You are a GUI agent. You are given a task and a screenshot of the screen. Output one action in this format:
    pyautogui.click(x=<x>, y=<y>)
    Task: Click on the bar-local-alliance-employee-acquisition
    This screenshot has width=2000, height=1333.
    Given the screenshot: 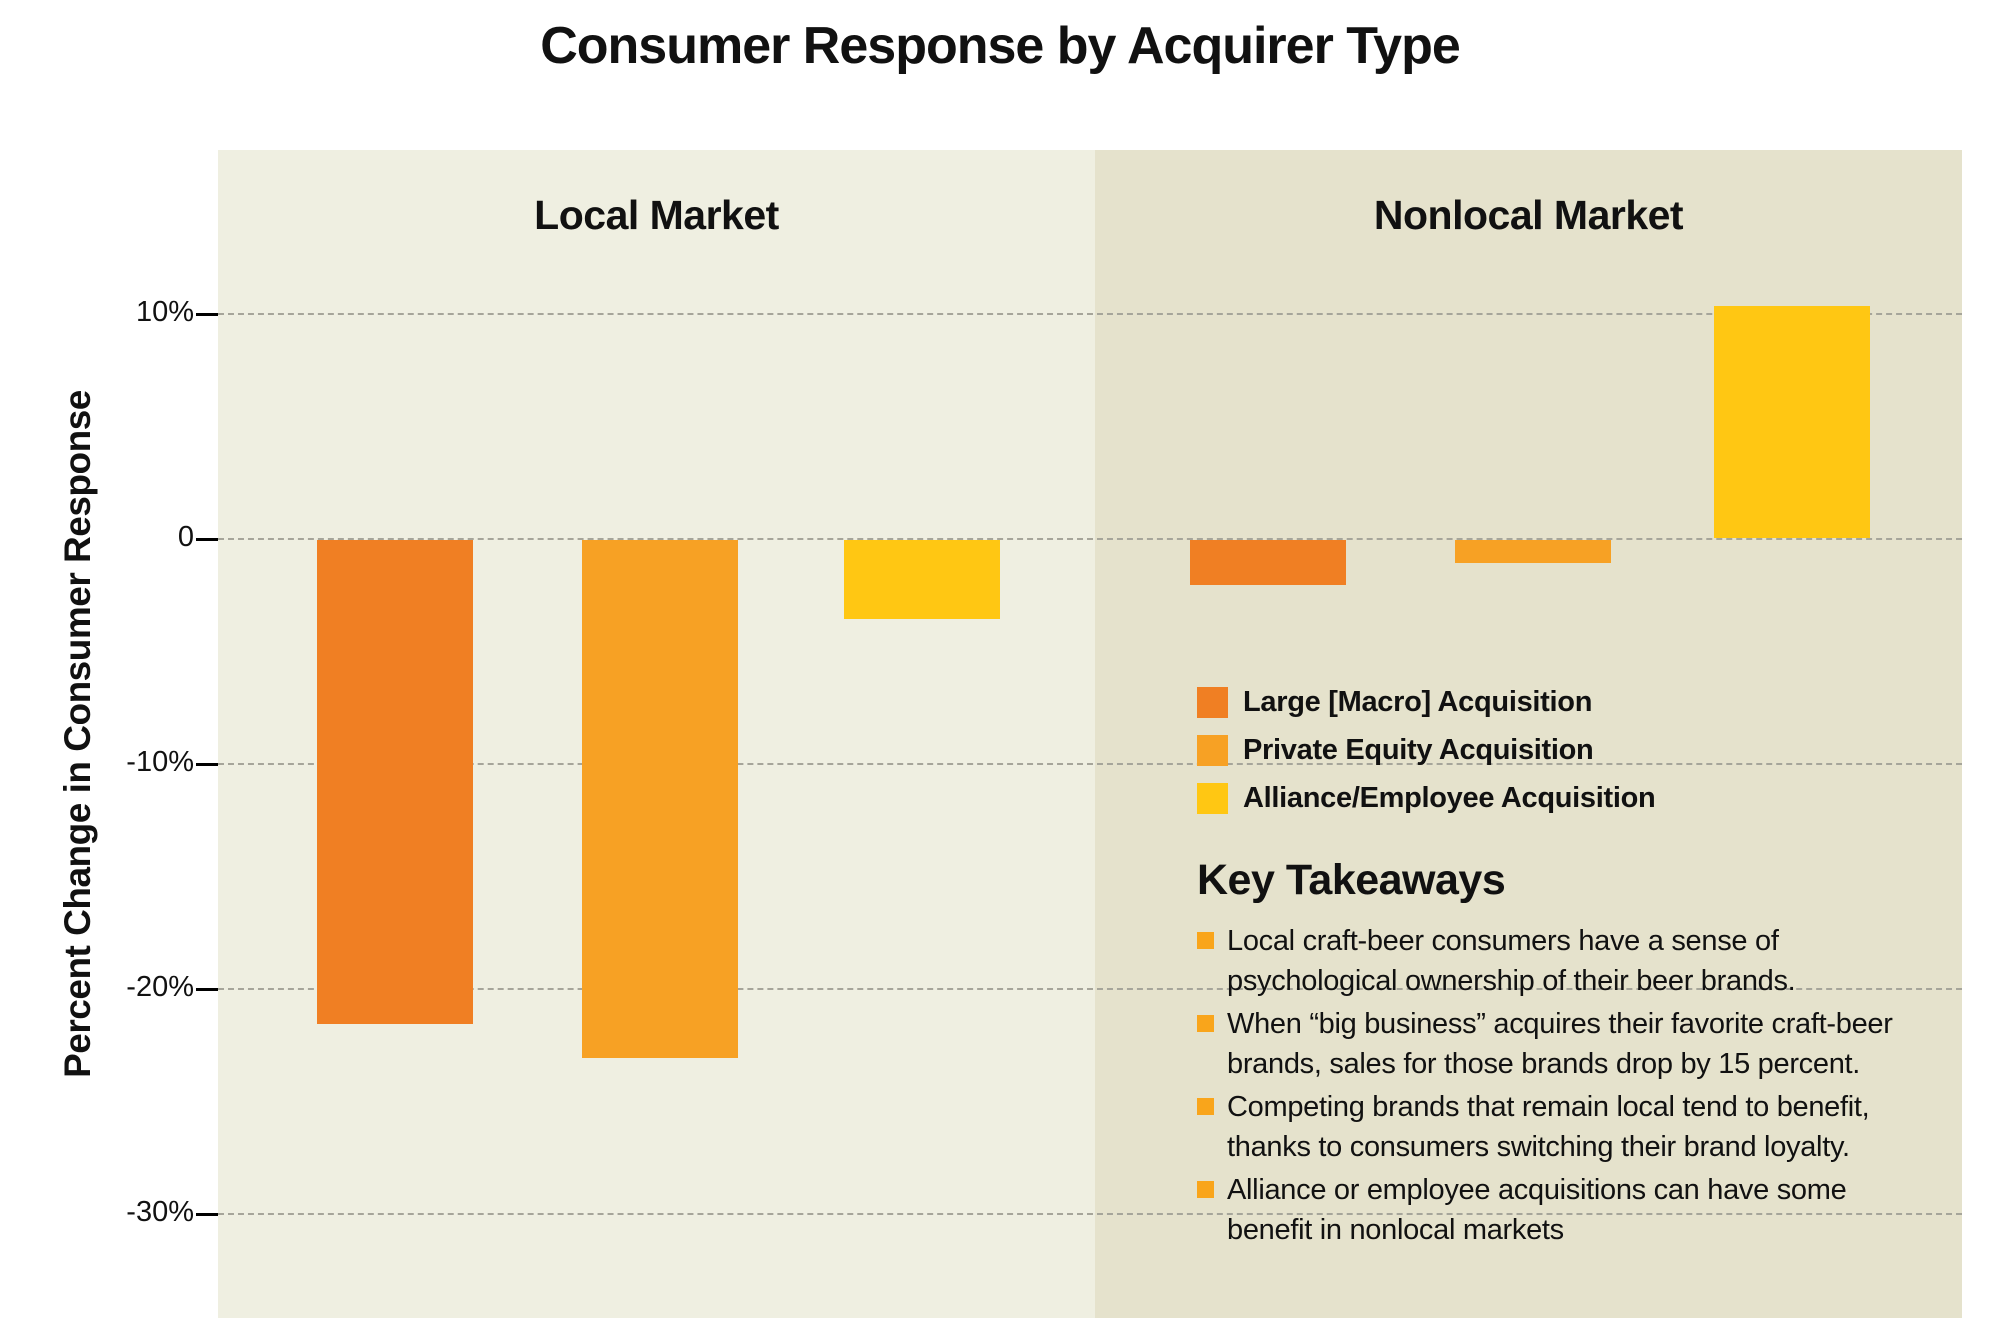 What is the action you would take?
    pyautogui.click(x=922, y=579)
    